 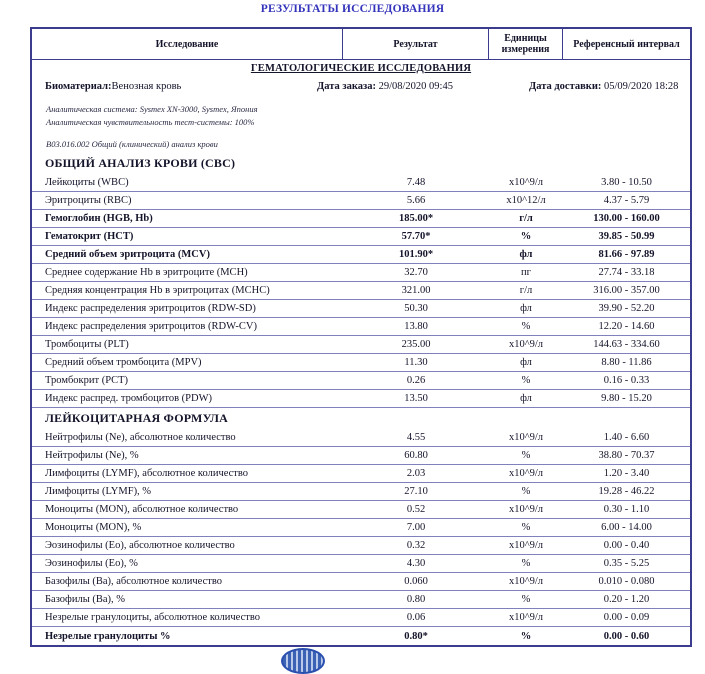 What do you see at coordinates (136, 418) in the screenshot?
I see `group-header: ЛЕЙКОЦИТАРНАЯ ФОРМУЛА` at bounding box center [136, 418].